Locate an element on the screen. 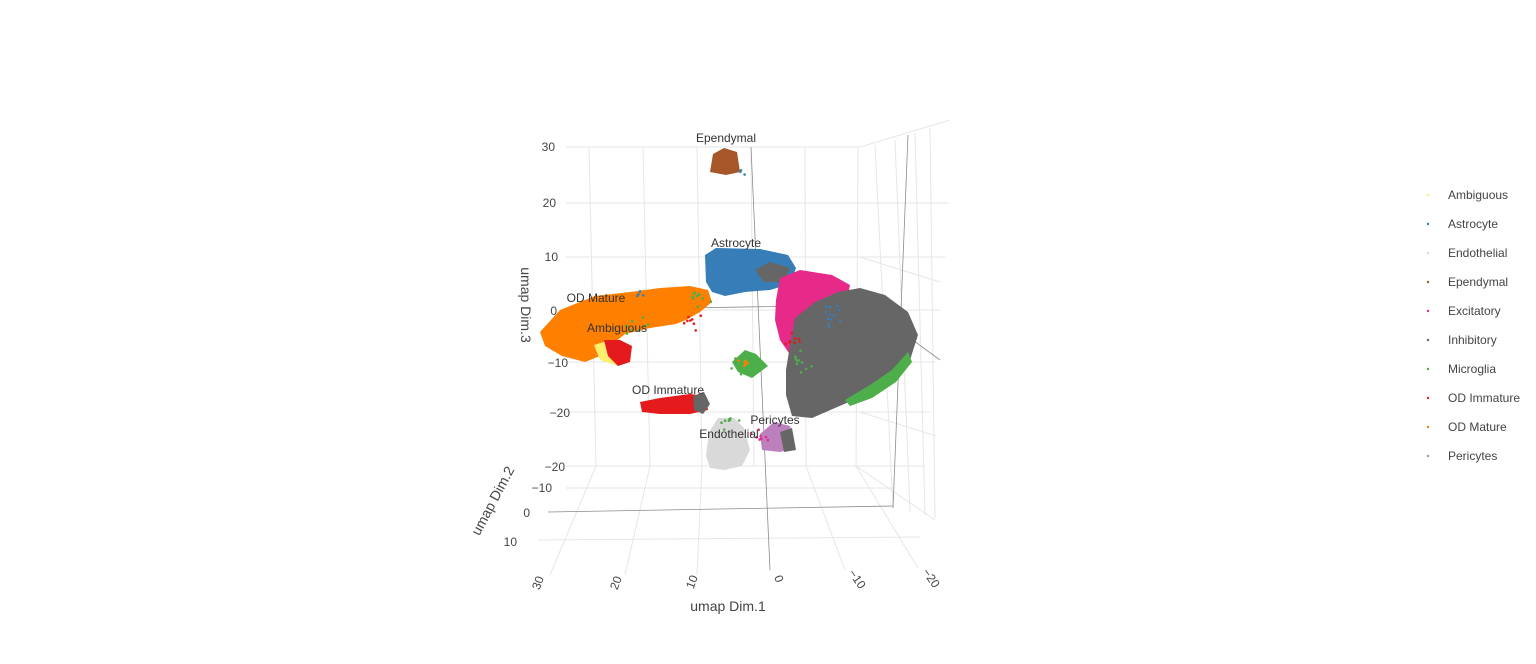 The image size is (1536, 664). legend-label: Ambiguous is located at coordinates (1478, 195).